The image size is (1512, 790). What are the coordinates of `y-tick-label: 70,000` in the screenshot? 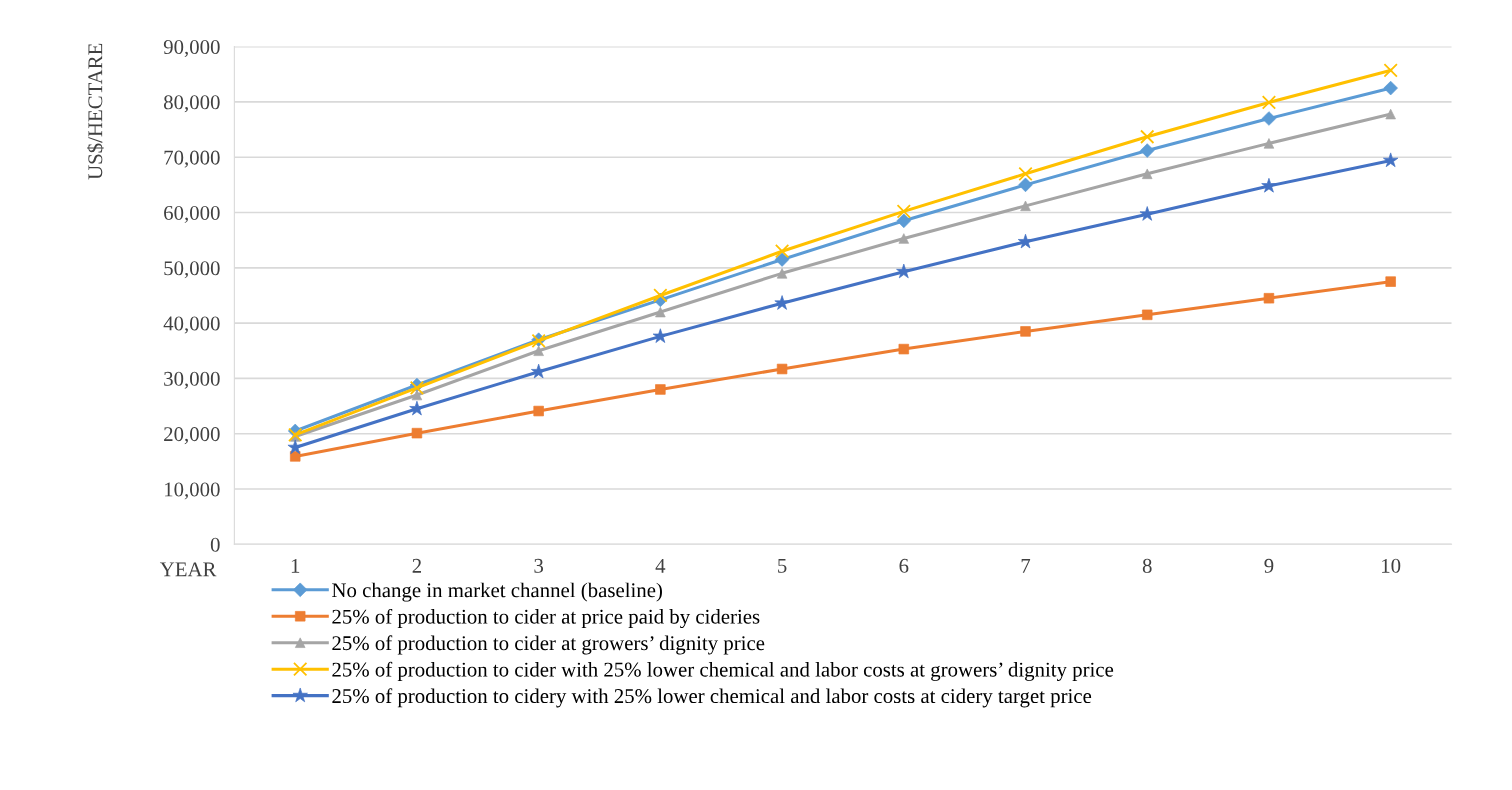 It's located at (192, 159).